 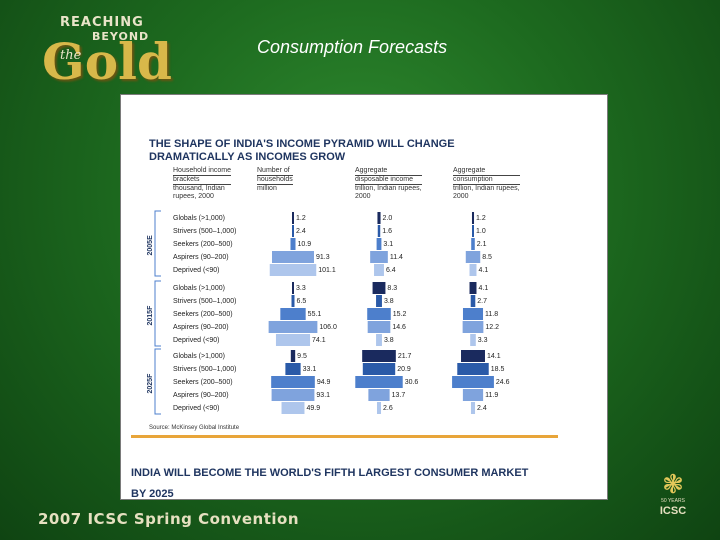 I want to click on icsc-name: ICSC, so click(x=673, y=511).